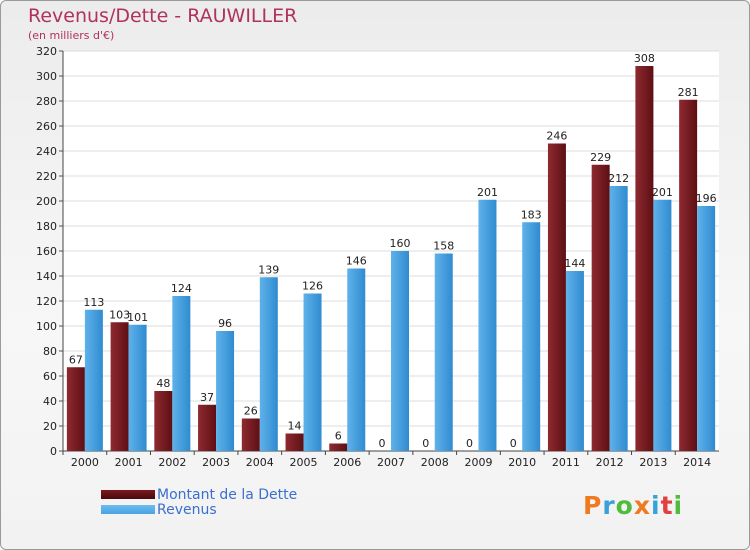 The height and width of the screenshot is (550, 750). I want to click on legend-swatch-dette, so click(128, 494).